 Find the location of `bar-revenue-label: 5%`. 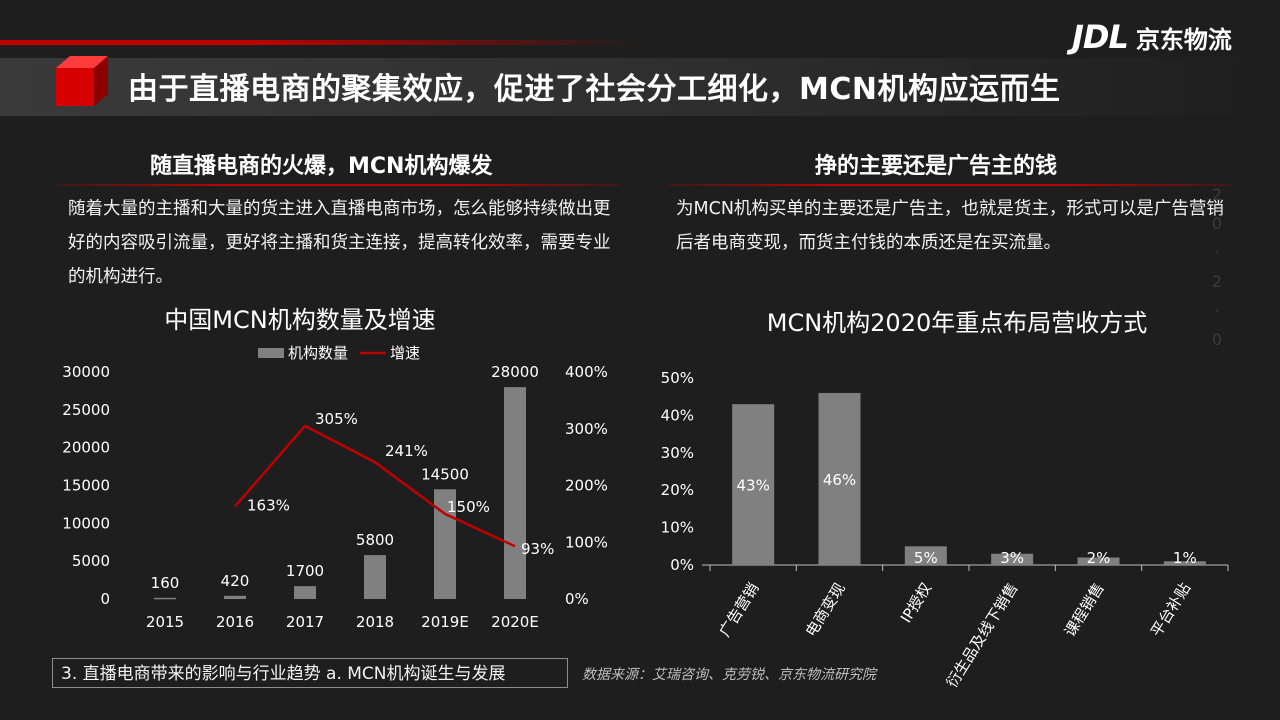

bar-revenue-label: 5% is located at coordinates (926, 558).